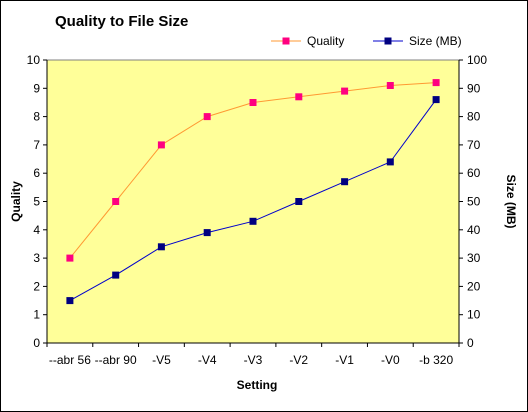  I want to click on y-tick-label: 8, so click(36, 117).